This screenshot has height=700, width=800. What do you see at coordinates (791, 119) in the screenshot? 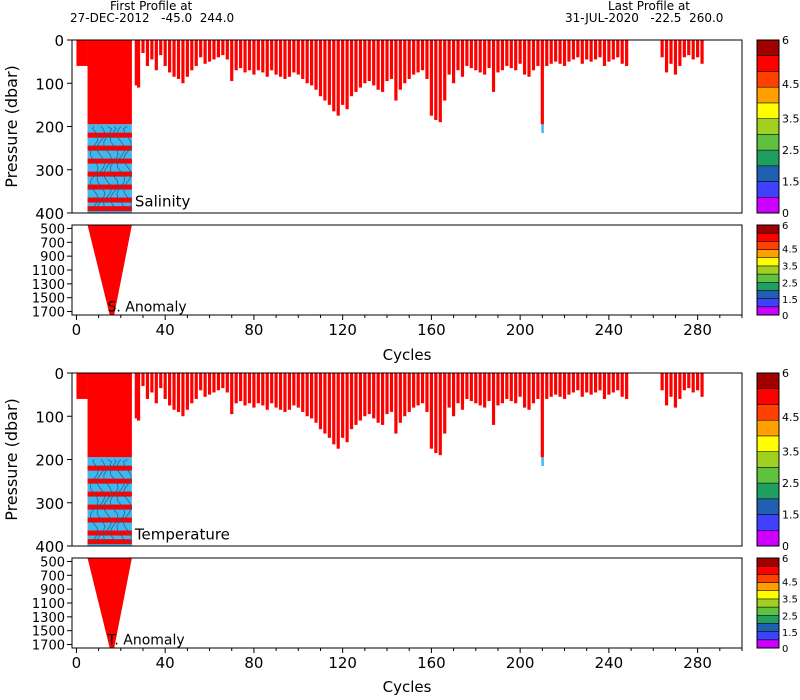
I see `colorbar-upper-label: 3.5` at bounding box center [791, 119].